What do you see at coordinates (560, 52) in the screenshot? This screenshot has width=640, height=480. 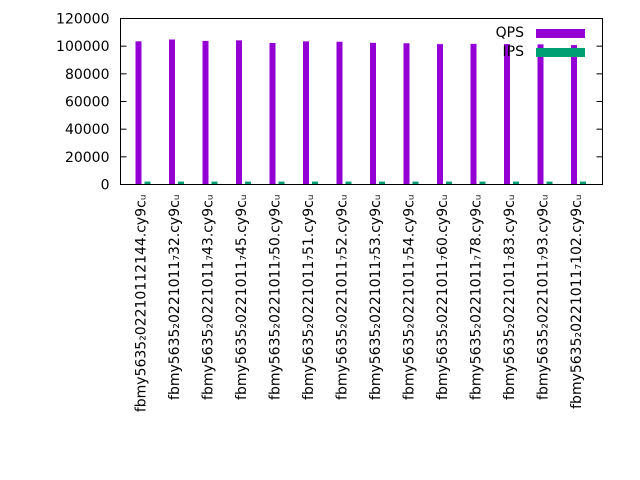 I see `legend-swatch-ips` at bounding box center [560, 52].